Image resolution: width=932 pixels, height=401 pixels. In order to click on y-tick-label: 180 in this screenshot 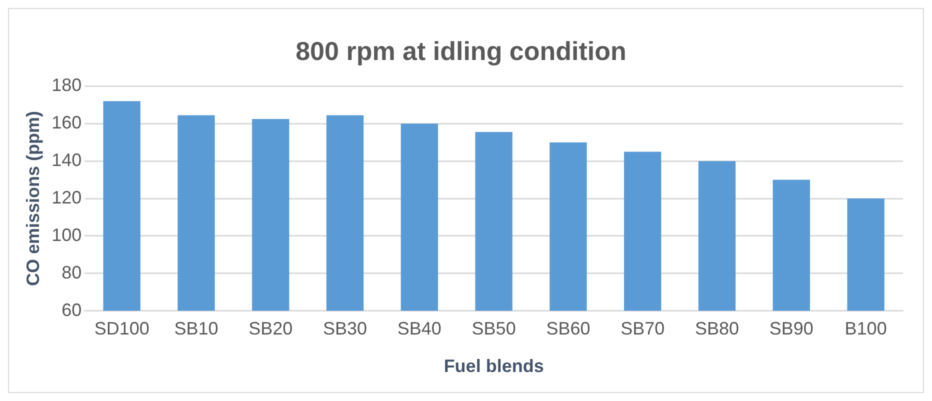, I will do `click(67, 85)`.